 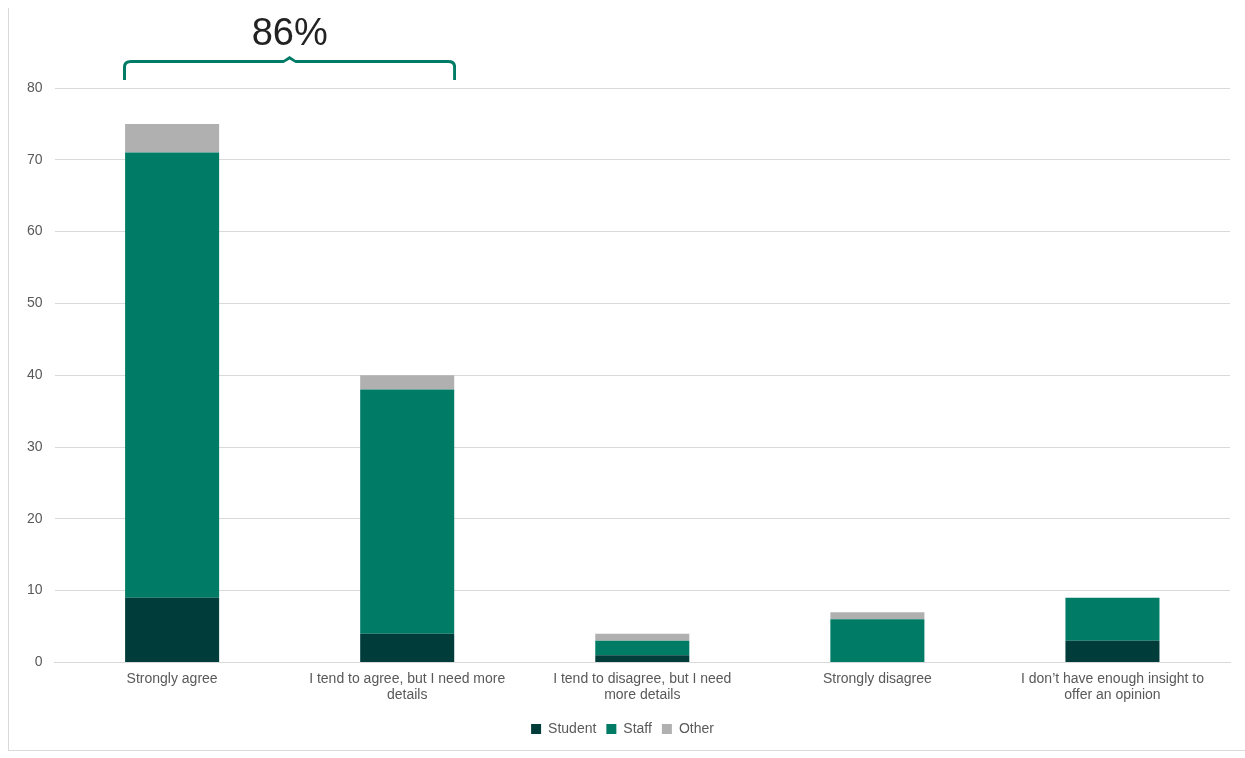 I want to click on y-tick-label: 60, so click(x=34, y=230).